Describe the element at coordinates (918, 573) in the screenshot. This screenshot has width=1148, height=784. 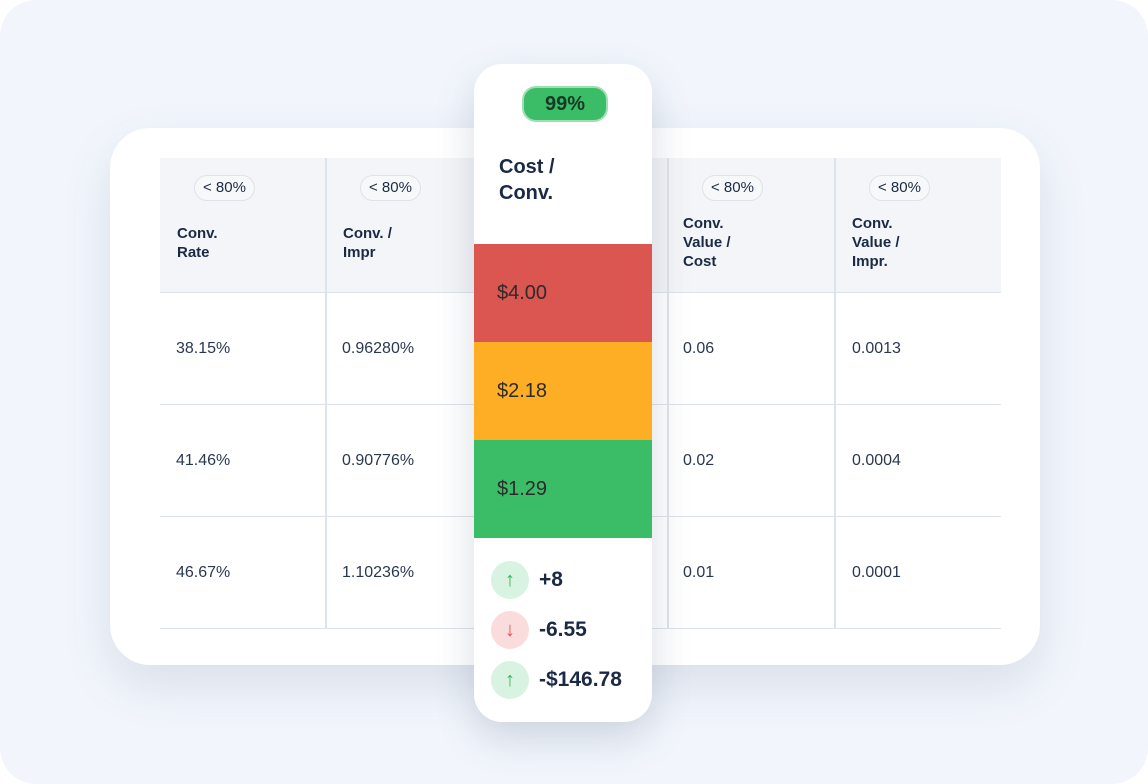
I see `table-cell: 0.0001` at that location.